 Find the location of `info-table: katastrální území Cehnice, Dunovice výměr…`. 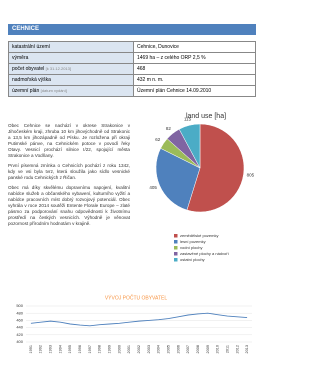

info-table: katastrální území Cehnice, Dunovice výměr… is located at coordinates (132, 69).